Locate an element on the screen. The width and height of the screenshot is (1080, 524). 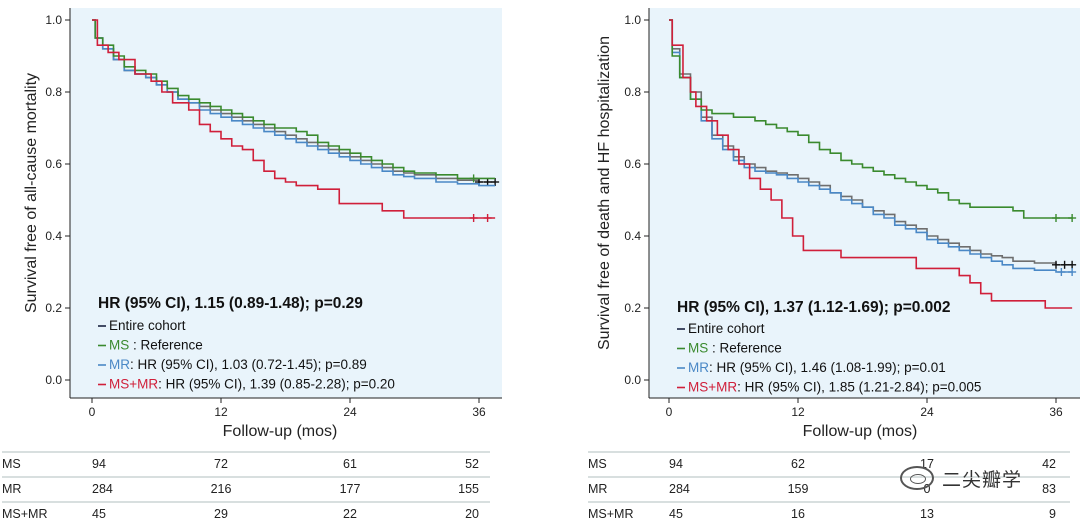
series-mr-curve is located at coordinates (294, 103).